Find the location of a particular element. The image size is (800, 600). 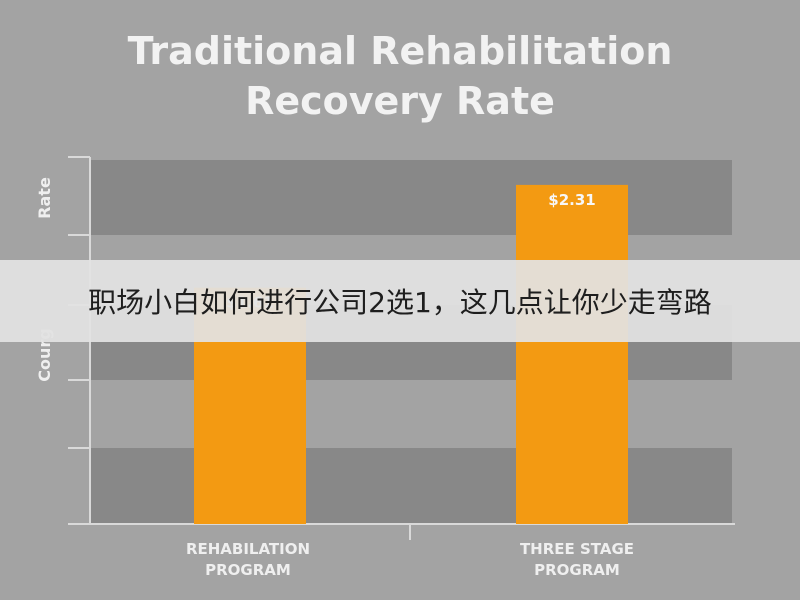

caption-banner: 职场小白如何进行公司2选1，这几点让你少走弯路 is located at coordinates (400, 301).